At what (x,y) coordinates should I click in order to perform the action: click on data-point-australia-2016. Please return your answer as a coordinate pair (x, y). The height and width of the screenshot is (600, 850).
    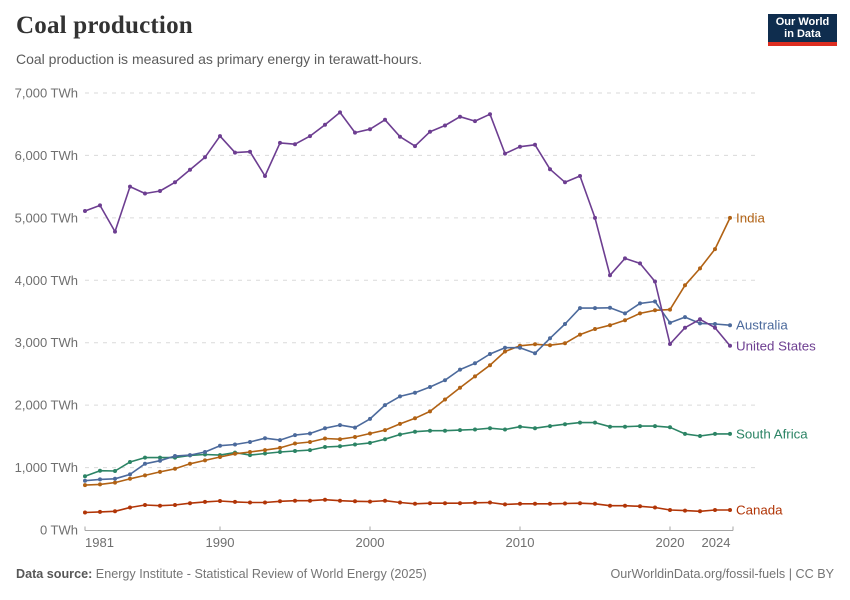
    Looking at the image, I should click on (610, 307).